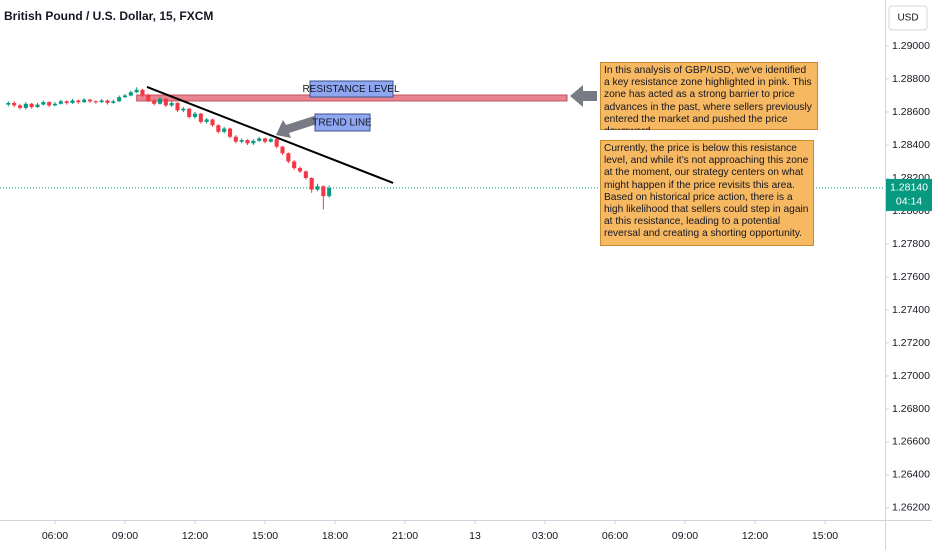 This screenshot has height=550, width=932. I want to click on price-tag, so click(909, 194).